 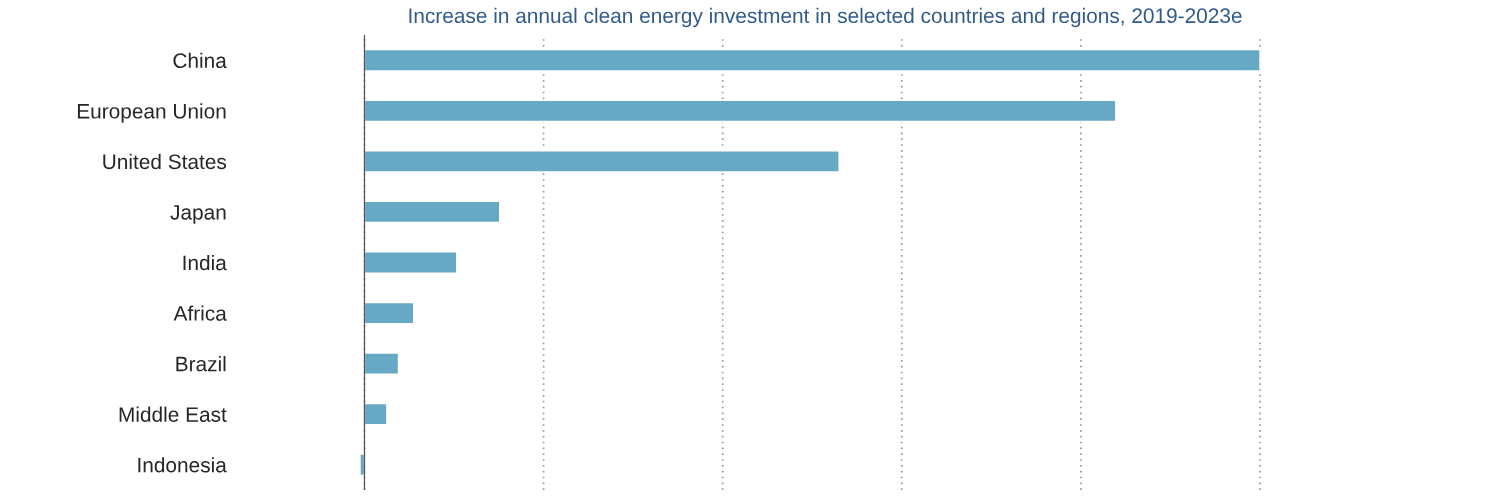 I want to click on y-tick-label: Africa, so click(x=200, y=313).